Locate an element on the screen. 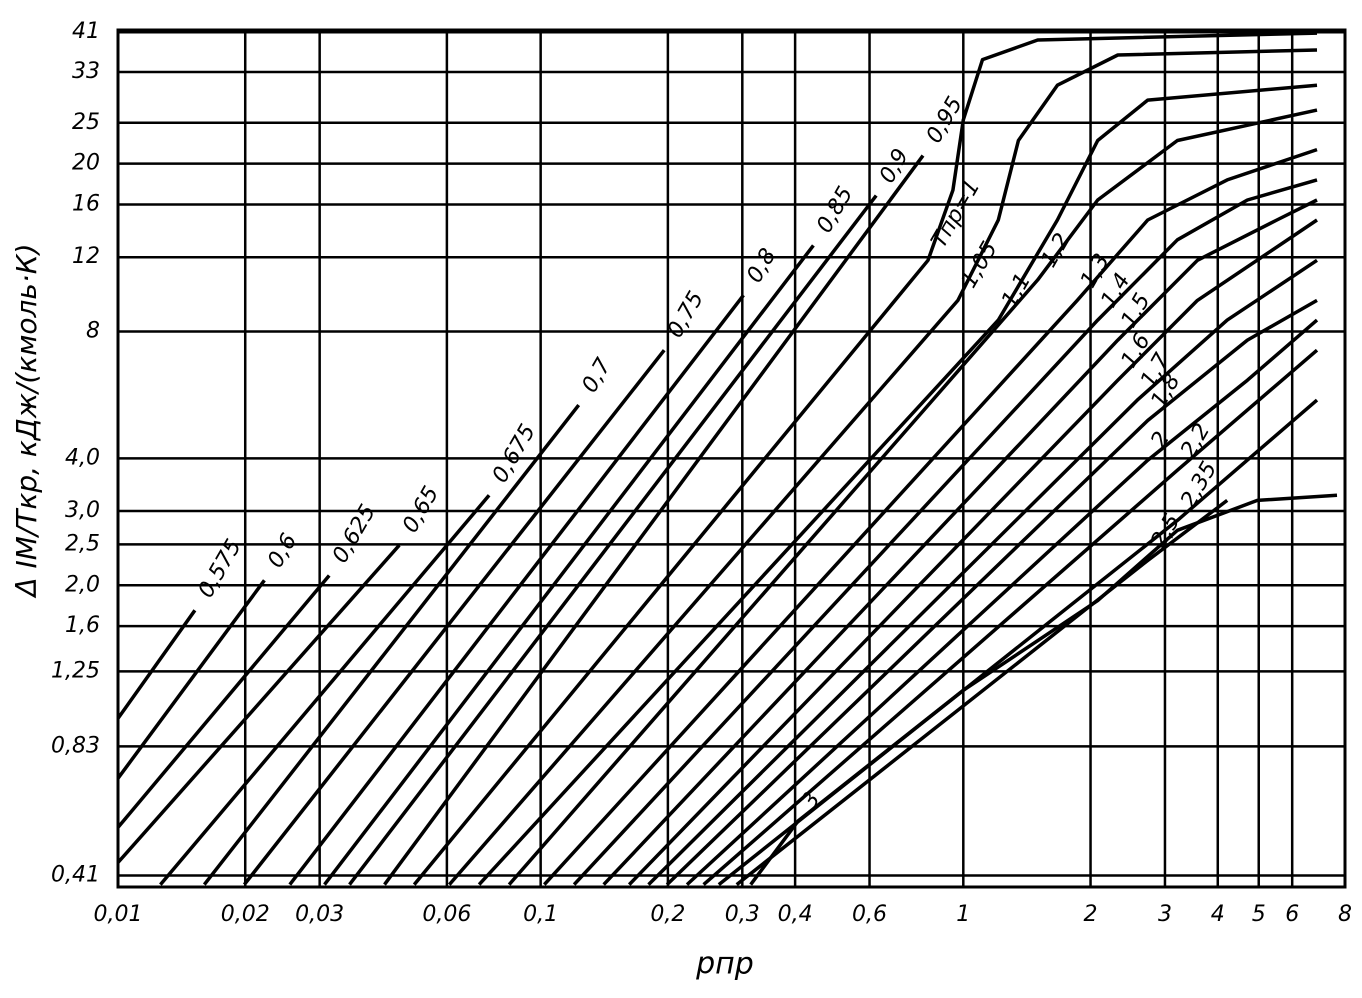 This screenshot has width=1362, height=998. x-tick-label: 0,3 is located at coordinates (742, 914).